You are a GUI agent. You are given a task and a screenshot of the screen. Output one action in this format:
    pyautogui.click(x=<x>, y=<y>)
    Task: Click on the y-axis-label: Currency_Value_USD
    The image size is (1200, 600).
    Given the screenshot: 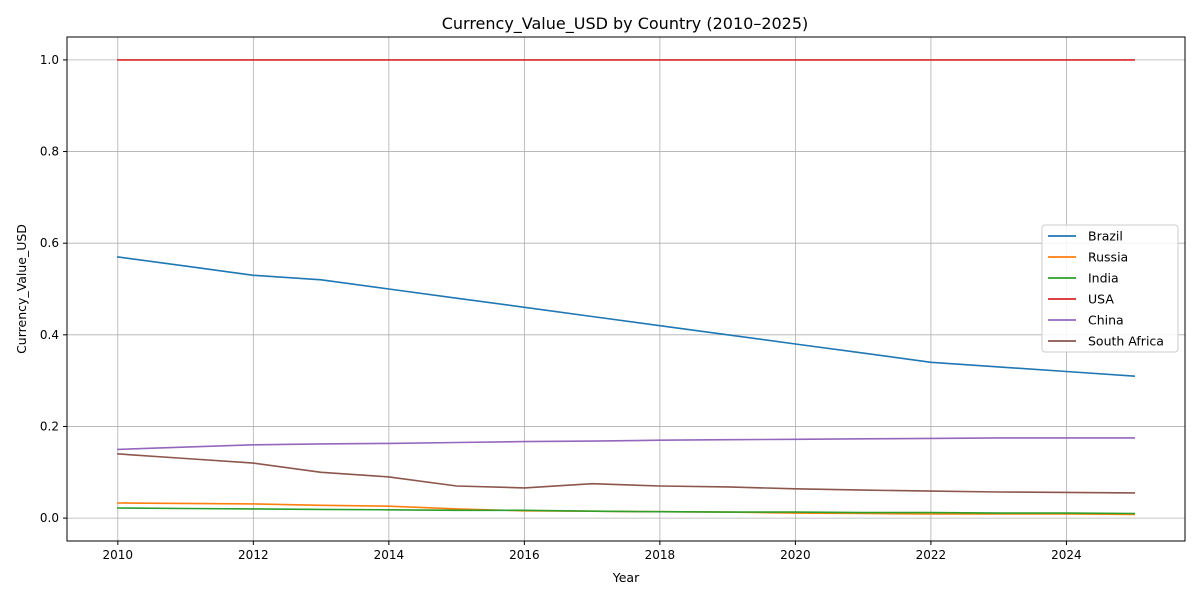 What is the action you would take?
    pyautogui.click(x=21, y=289)
    